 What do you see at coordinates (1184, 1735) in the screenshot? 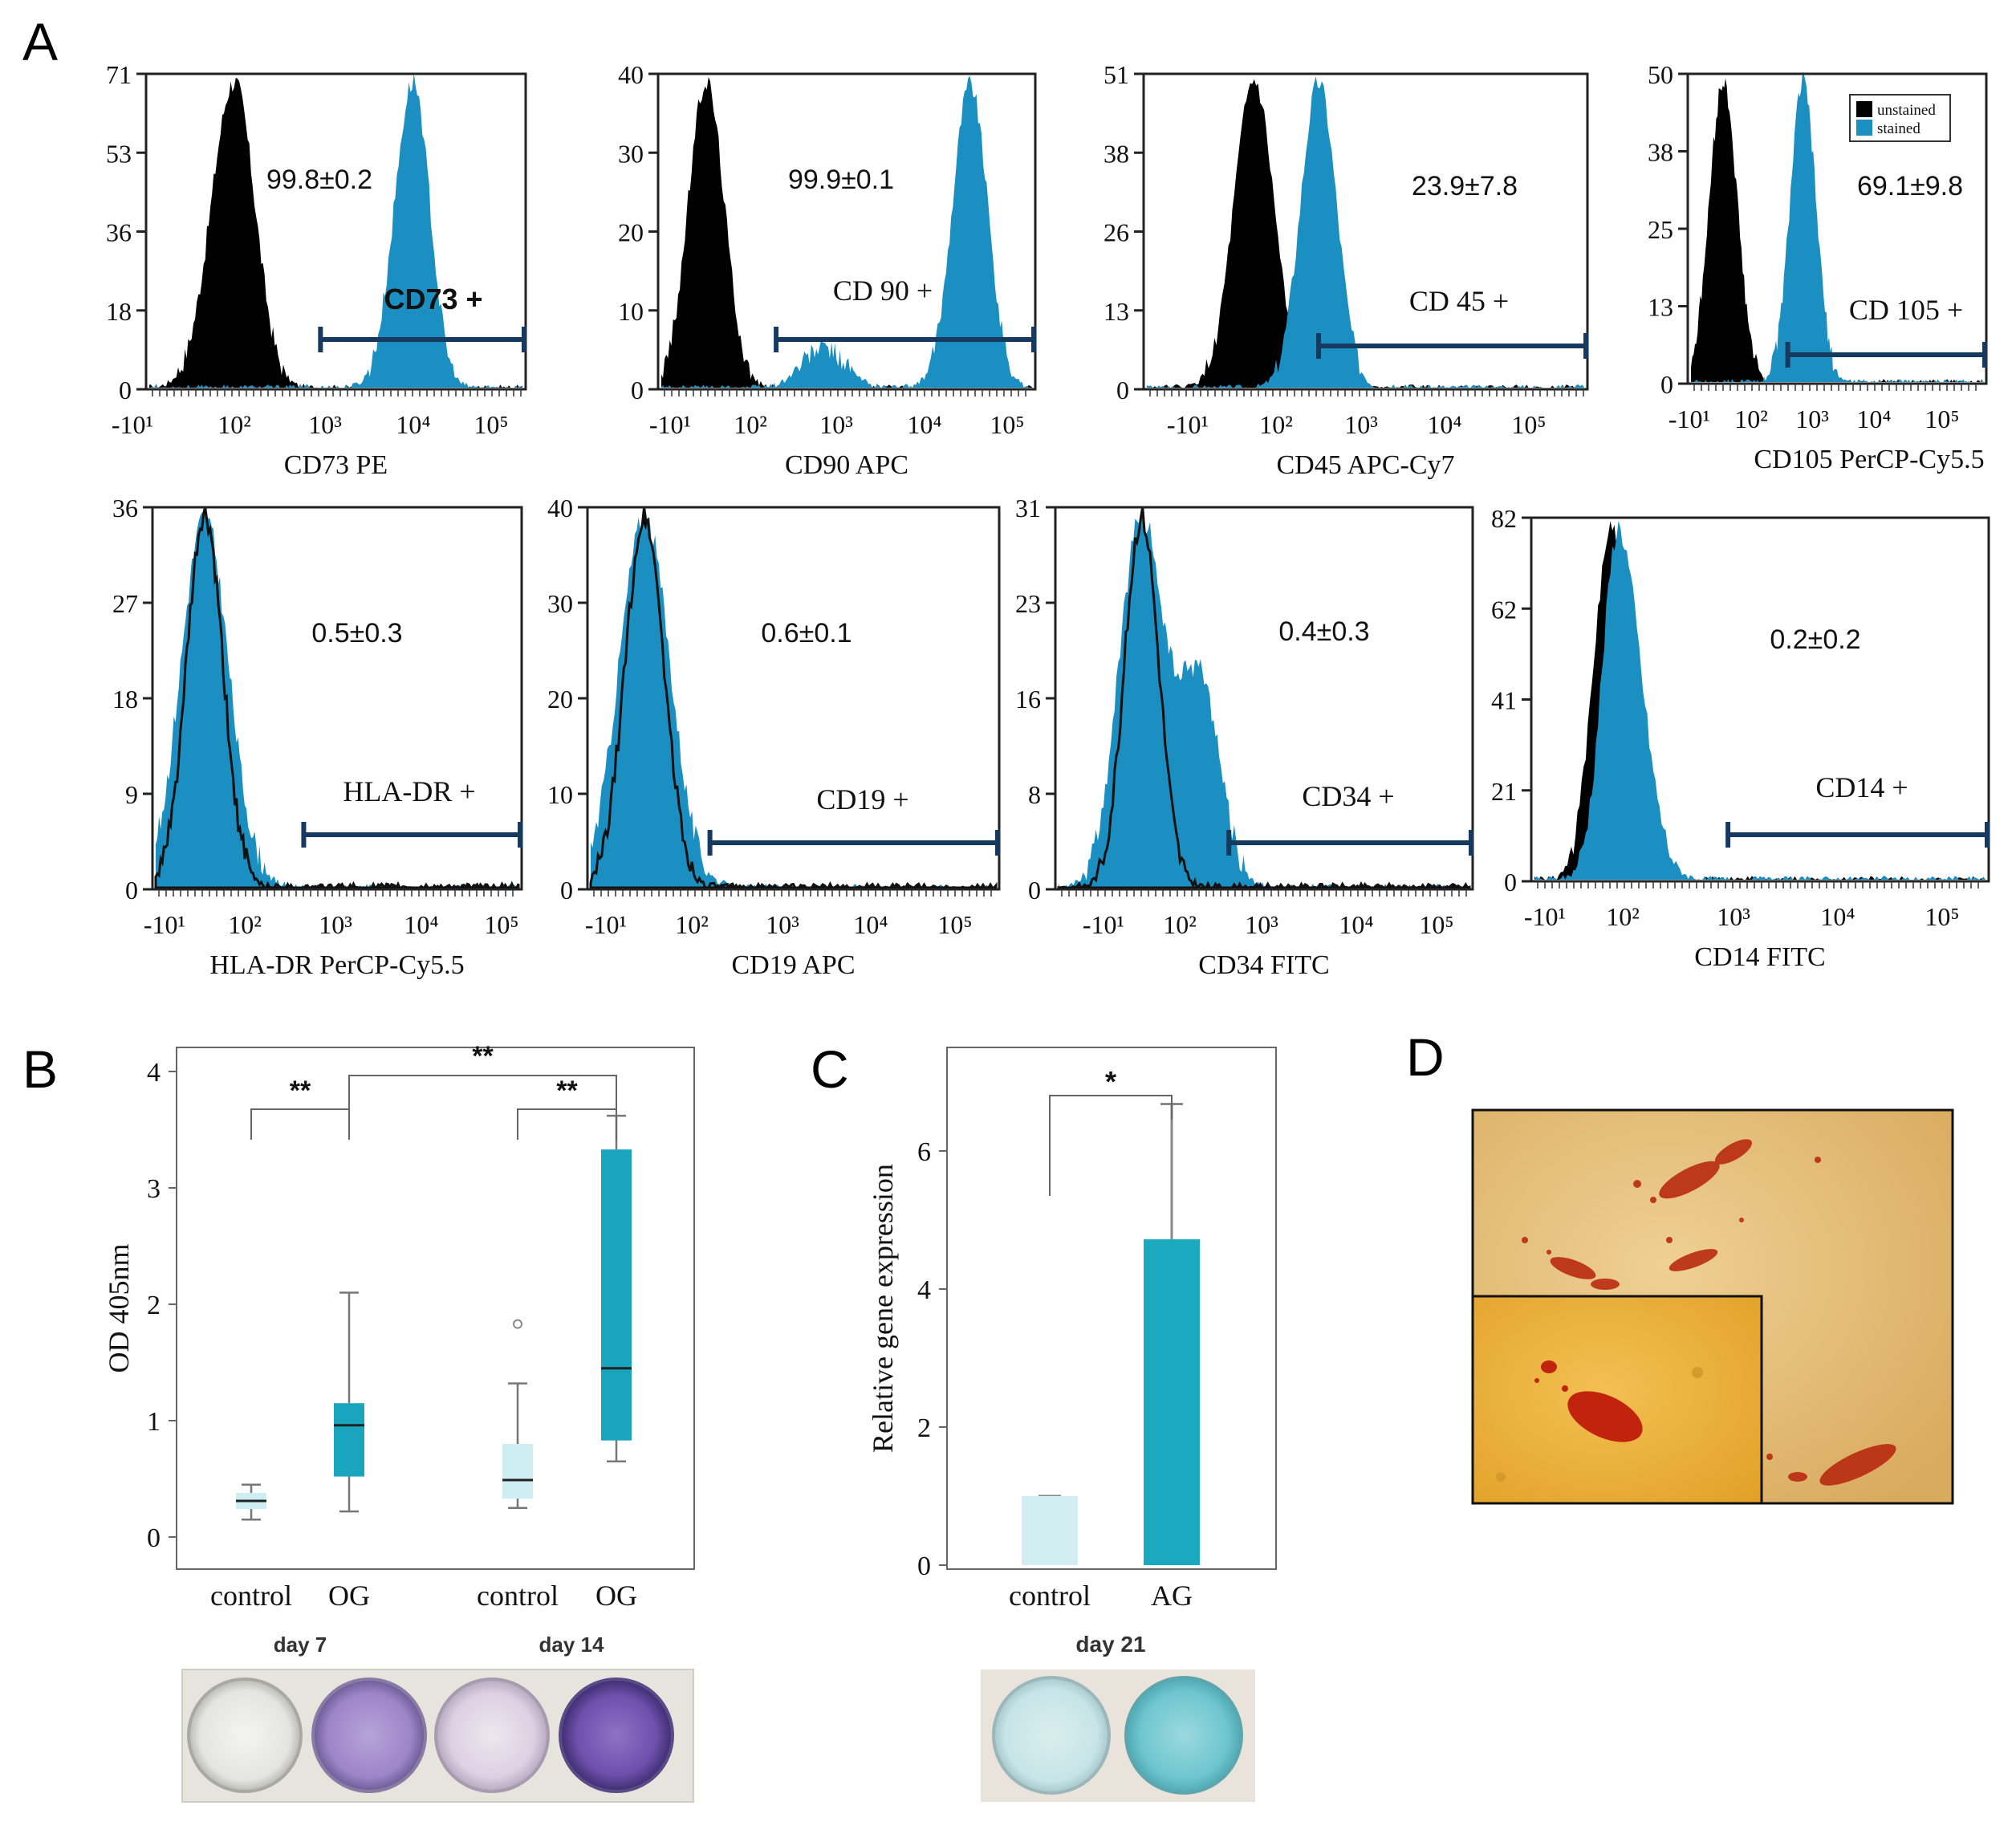
I see `well-ag-day21` at bounding box center [1184, 1735].